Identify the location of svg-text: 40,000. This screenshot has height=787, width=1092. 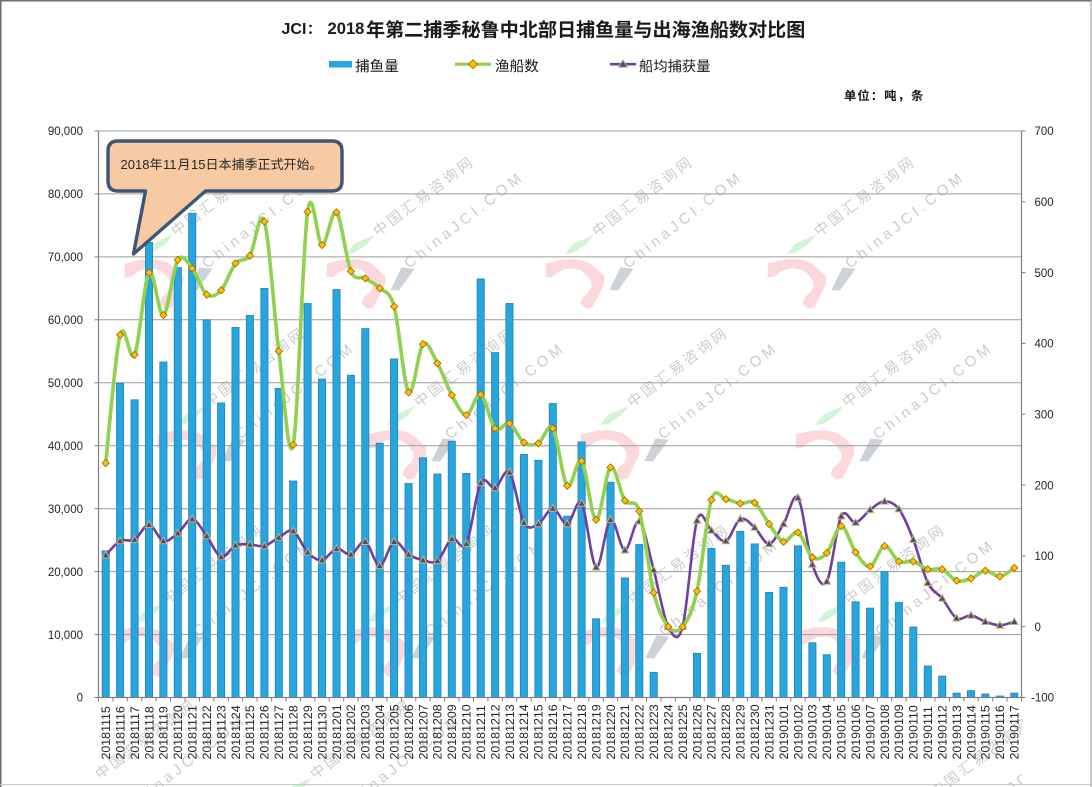
(65, 447).